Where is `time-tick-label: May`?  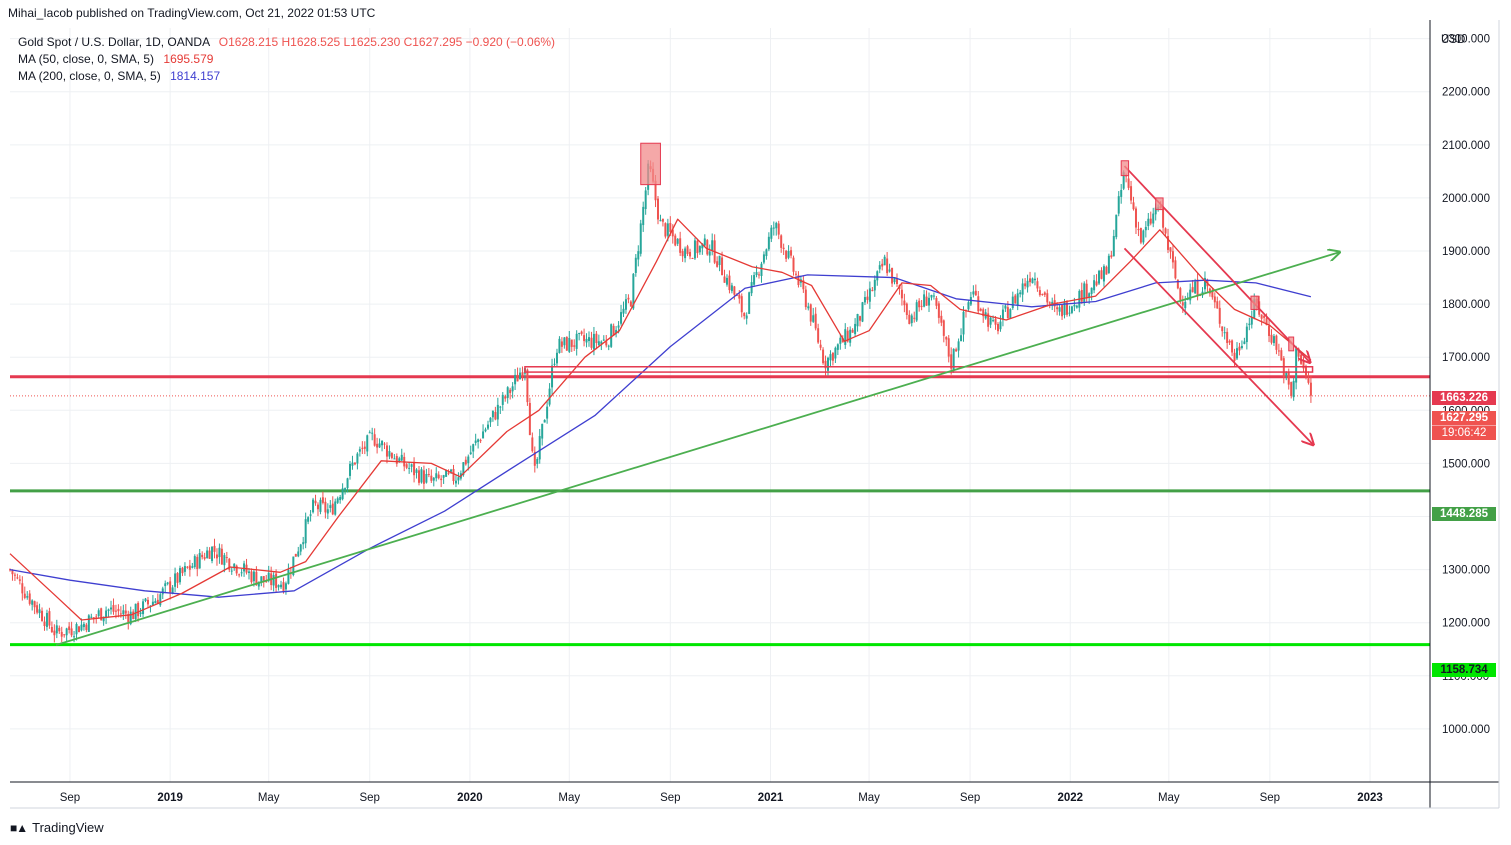 time-tick-label: May is located at coordinates (269, 798).